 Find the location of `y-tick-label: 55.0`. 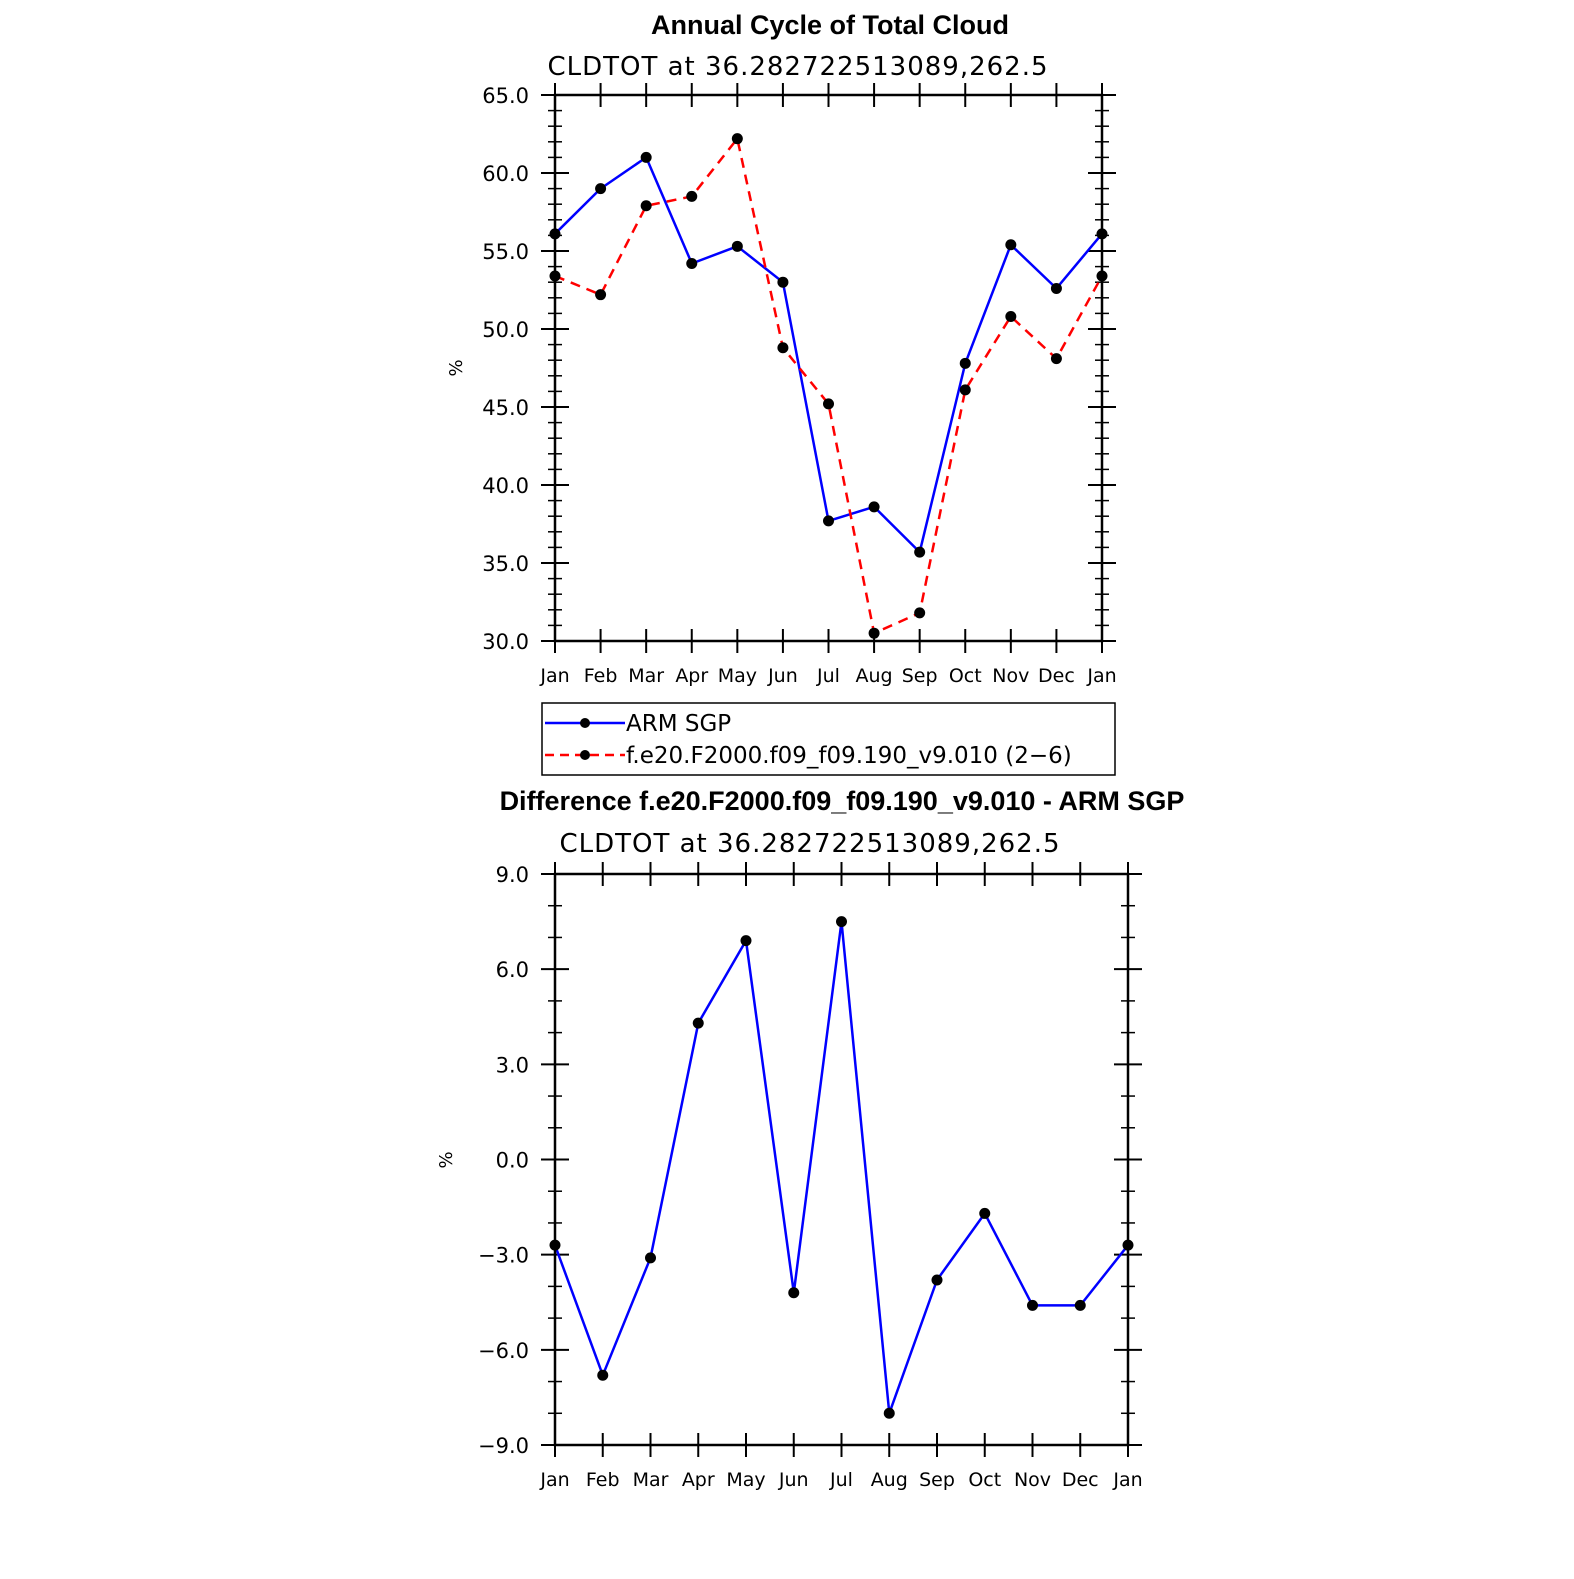

y-tick-label: 55.0 is located at coordinates (505, 252).